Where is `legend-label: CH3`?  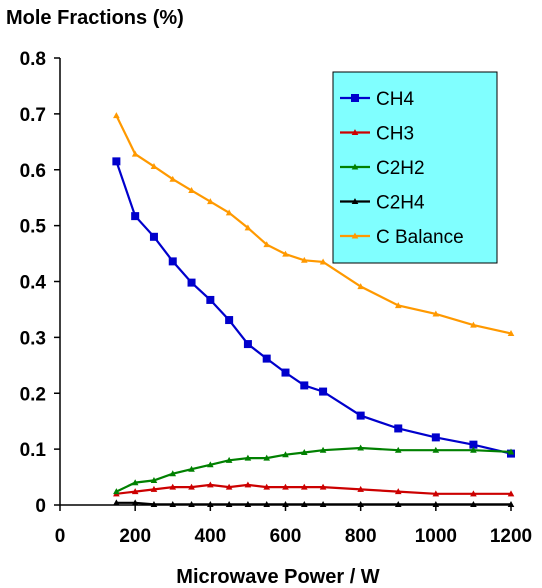 legend-label: CH3 is located at coordinates (395, 134).